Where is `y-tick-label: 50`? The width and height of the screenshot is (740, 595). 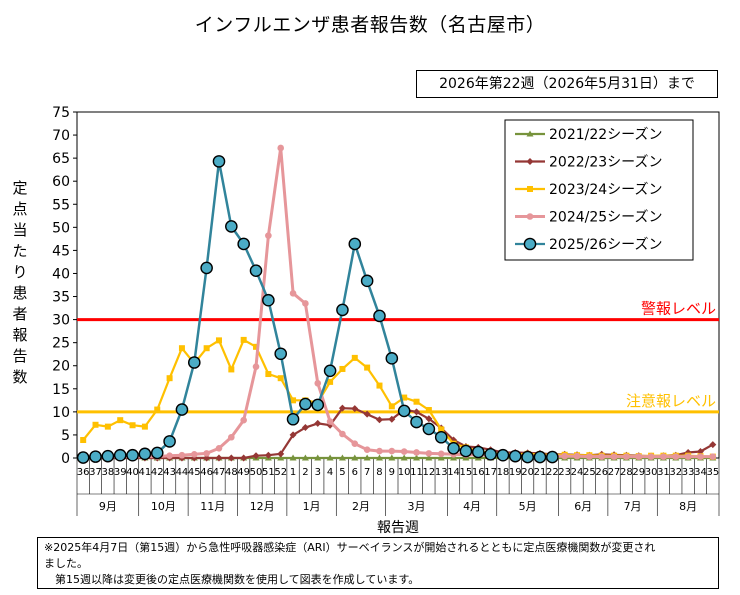
y-tick-label: 50 is located at coordinates (61, 228).